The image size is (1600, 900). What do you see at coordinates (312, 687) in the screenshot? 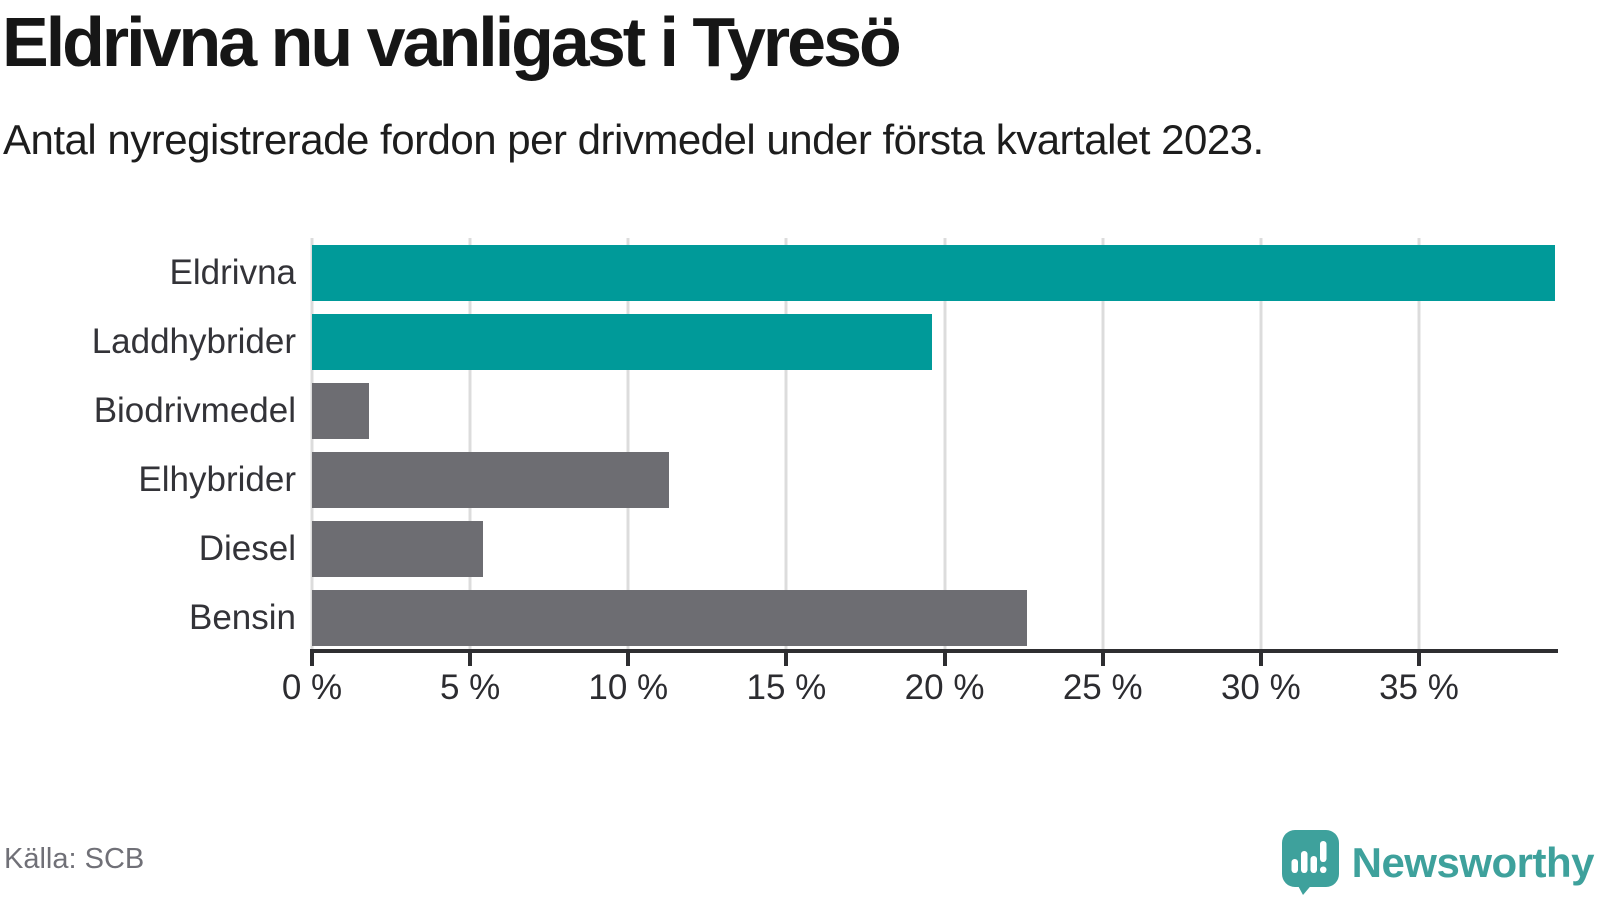
I see `tick-label-0: 0 %` at bounding box center [312, 687].